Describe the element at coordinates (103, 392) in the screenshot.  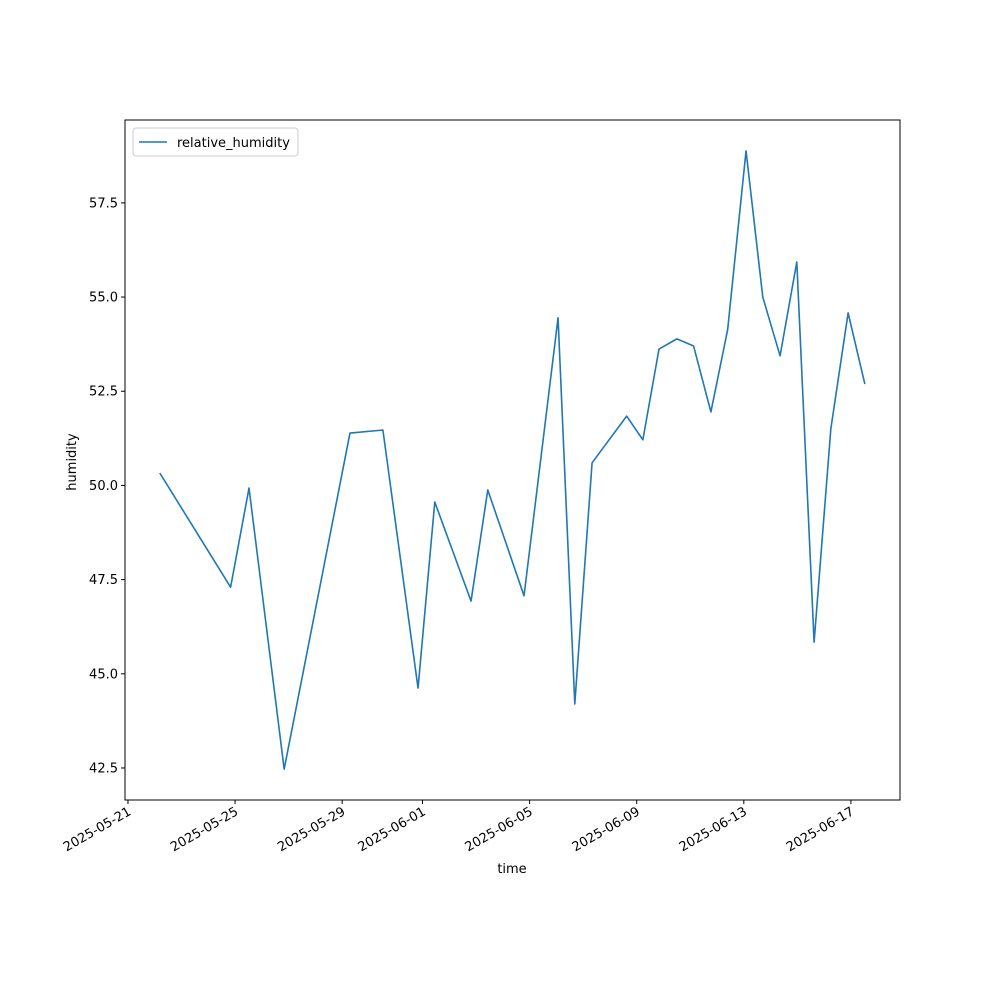
I see `y-tick-label: 52.5` at that location.